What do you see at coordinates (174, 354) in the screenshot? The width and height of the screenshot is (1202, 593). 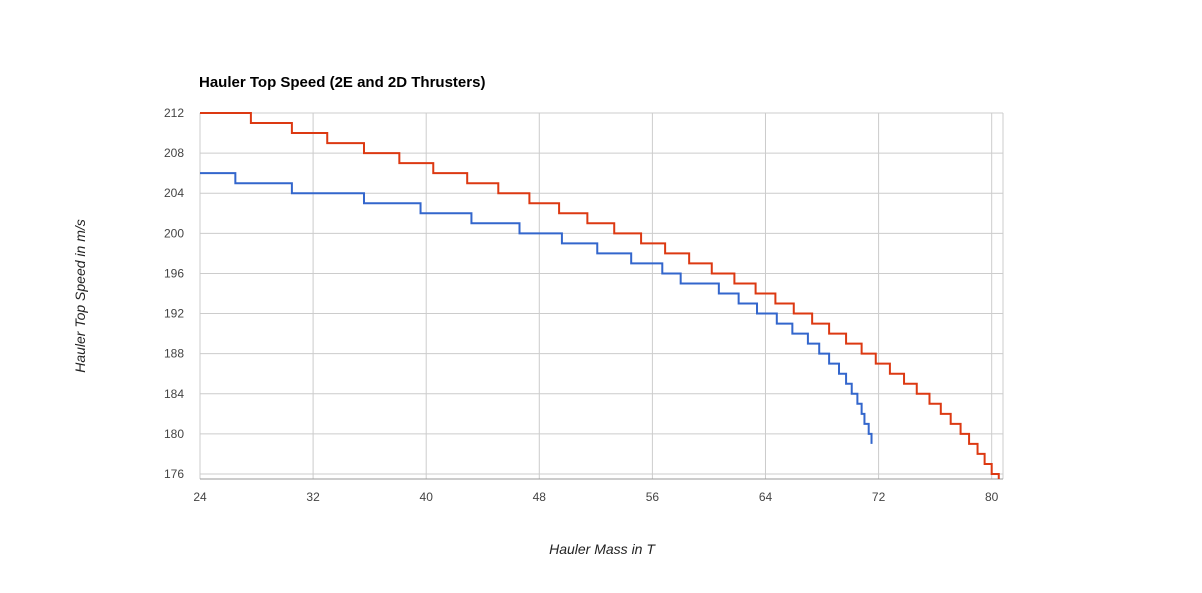 I see `y-tick-label: 188` at bounding box center [174, 354].